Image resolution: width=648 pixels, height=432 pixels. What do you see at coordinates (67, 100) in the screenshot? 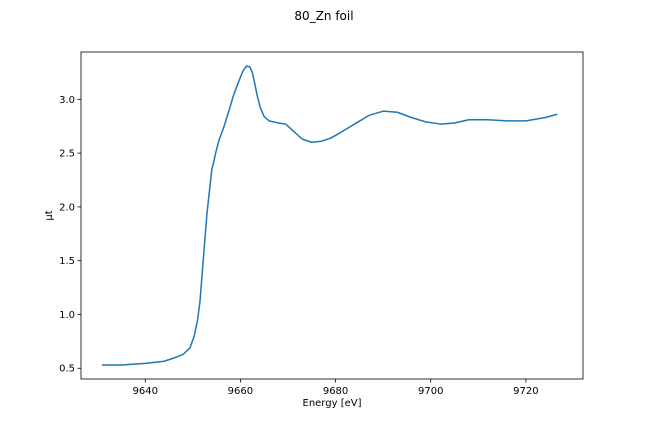
I see `y-tick-label: 3.0` at bounding box center [67, 100].